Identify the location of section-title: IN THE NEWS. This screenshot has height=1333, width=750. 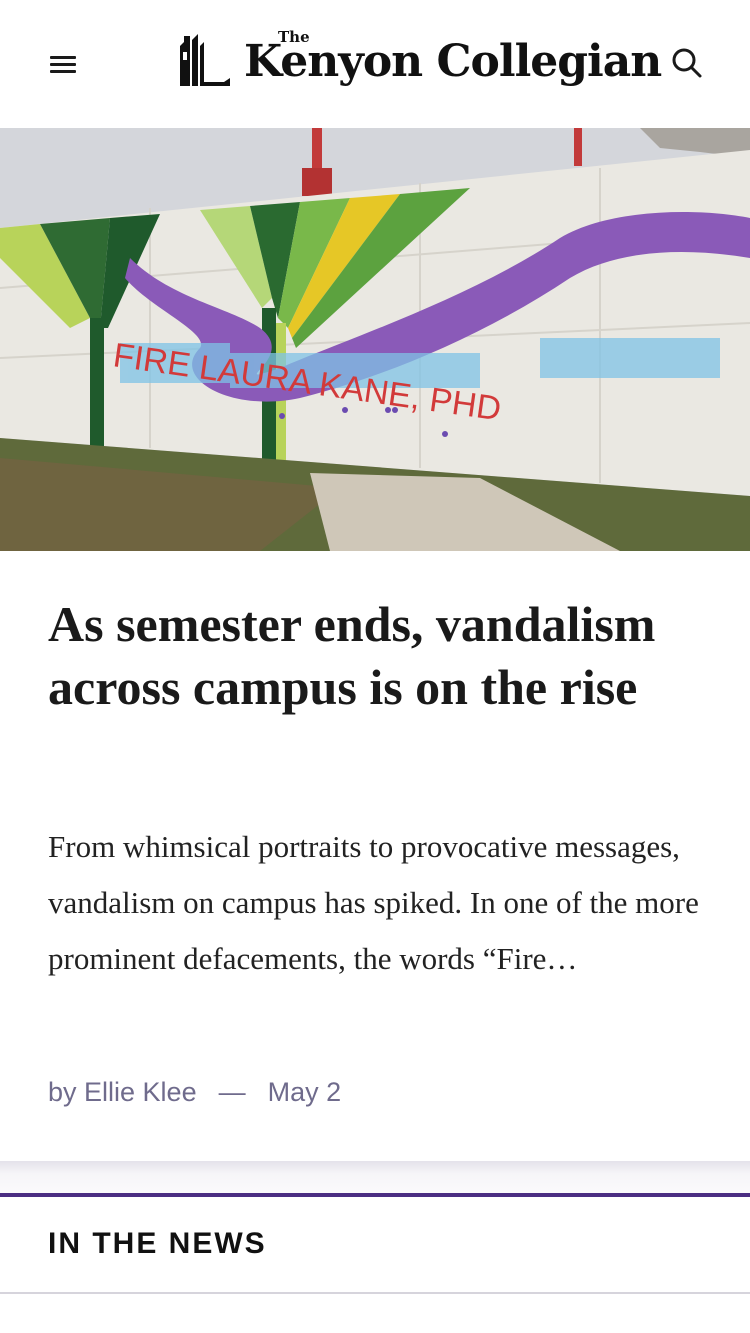
(157, 1243).